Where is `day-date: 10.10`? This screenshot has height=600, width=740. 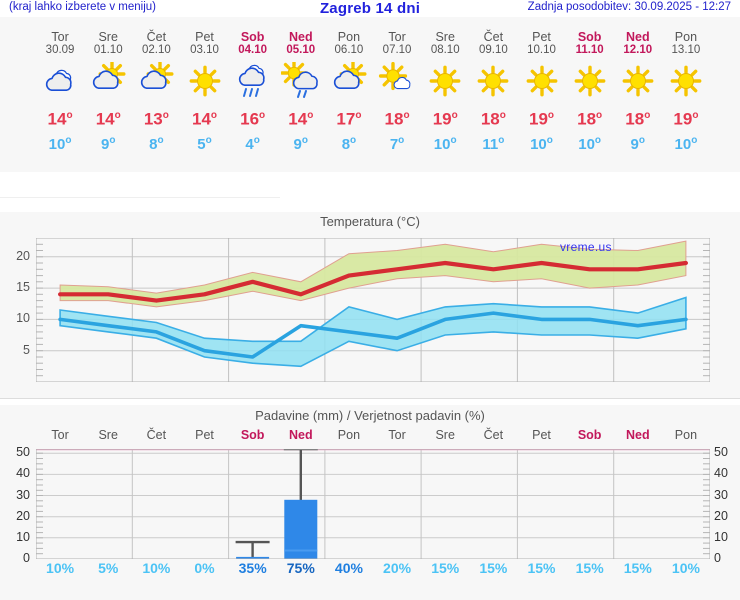
day-date: 10.10 is located at coordinates (541, 50).